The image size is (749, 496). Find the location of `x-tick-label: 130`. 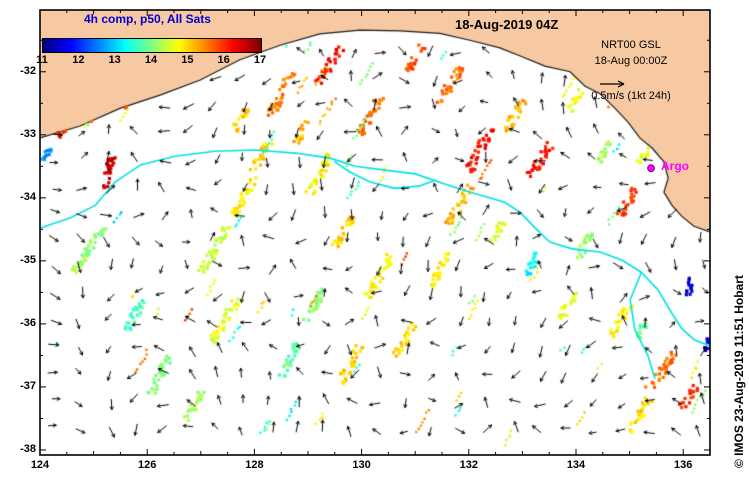

x-tick-label: 130 is located at coordinates (361, 465).